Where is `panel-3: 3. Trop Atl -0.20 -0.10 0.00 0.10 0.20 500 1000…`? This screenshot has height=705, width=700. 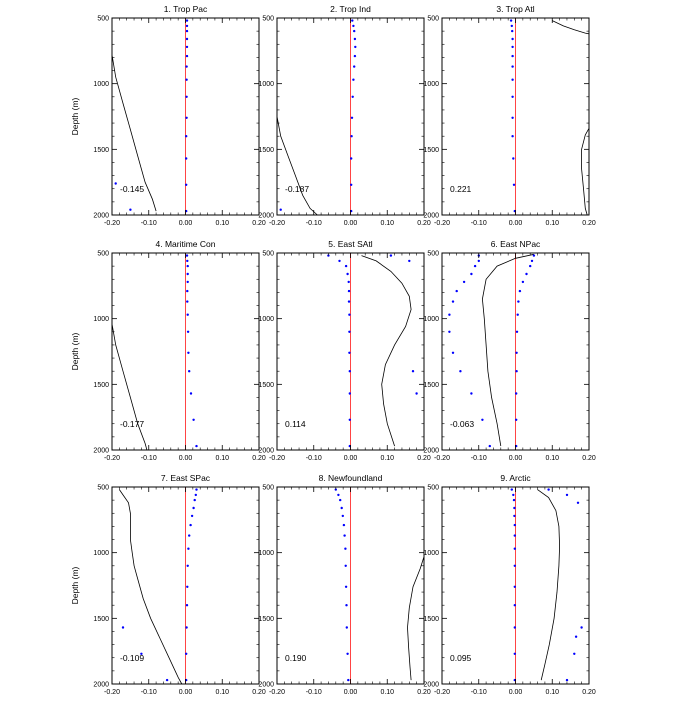
panel-3: 3. Trop Atl -0.20 -0.10 0.00 0.10 0.20 500 1000… is located at coordinates (509, 115).